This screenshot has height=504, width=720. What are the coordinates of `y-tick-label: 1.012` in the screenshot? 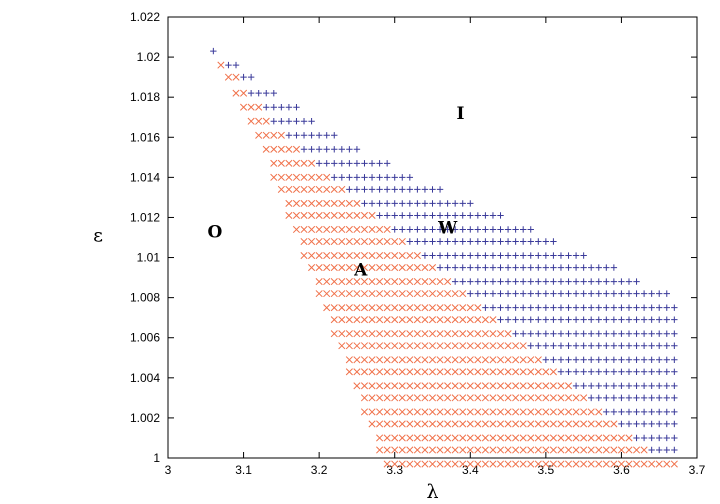 It's located at (145, 217).